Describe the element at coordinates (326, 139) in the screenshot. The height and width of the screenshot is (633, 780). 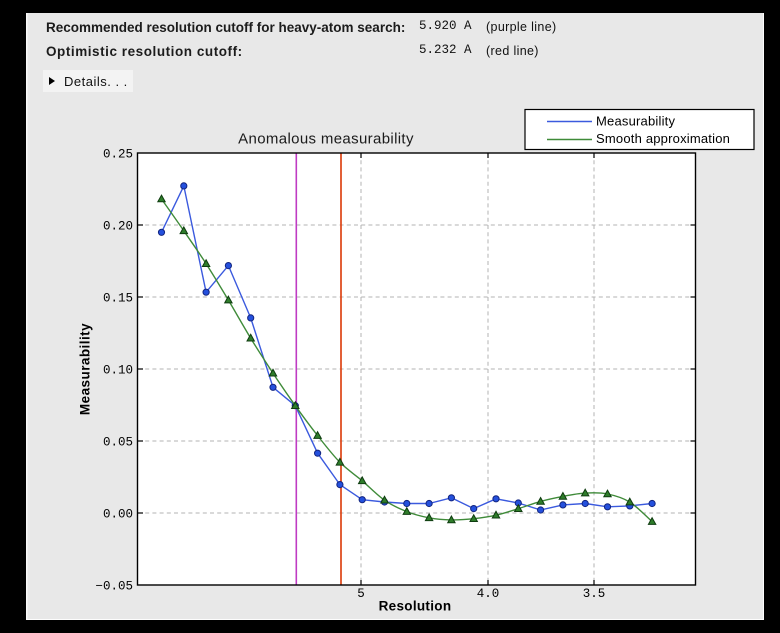
I see `svg-text: Anomalous measurability` at that location.